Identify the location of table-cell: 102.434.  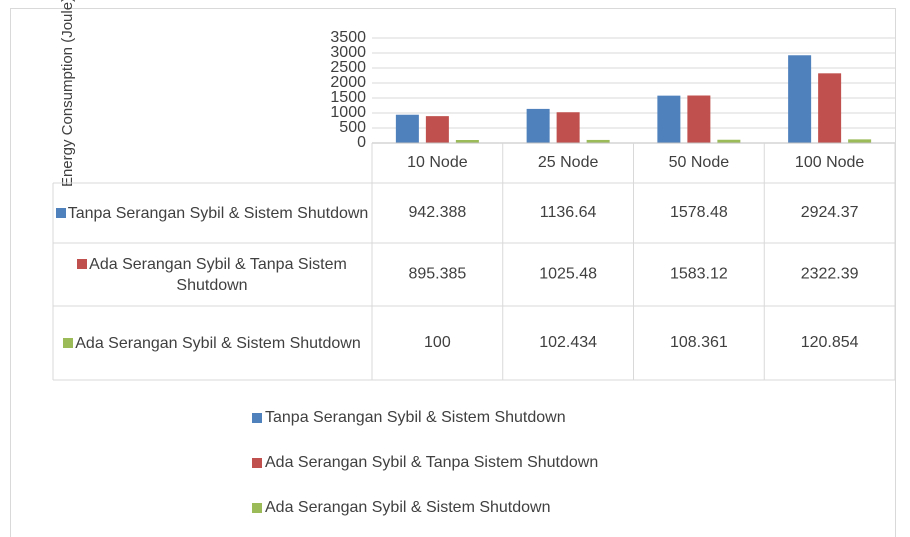
(568, 342).